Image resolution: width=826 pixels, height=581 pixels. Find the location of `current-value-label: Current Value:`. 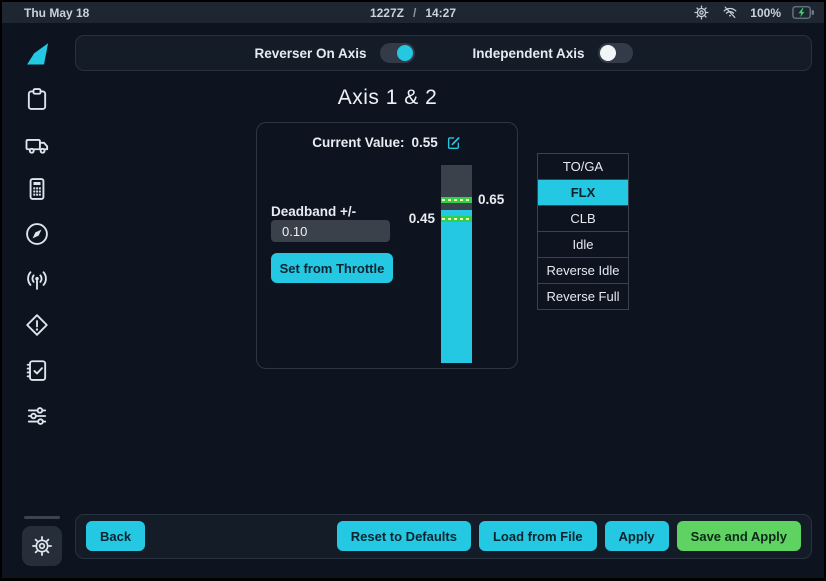

current-value-label: Current Value: is located at coordinates (358, 142).